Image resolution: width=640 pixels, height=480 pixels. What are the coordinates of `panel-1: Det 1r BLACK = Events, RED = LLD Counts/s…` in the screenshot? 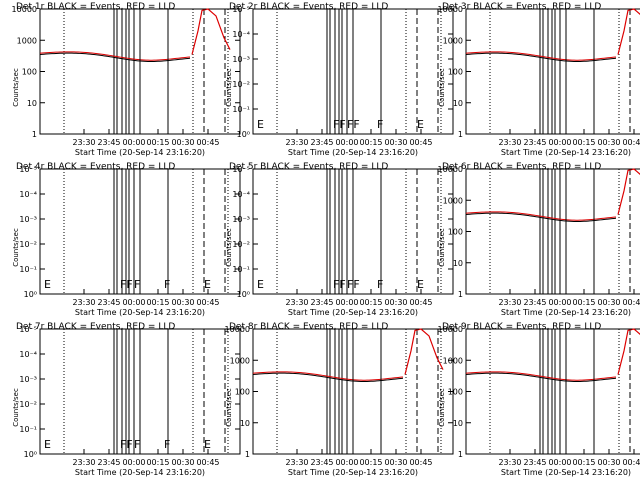 It's located at (126, 79).